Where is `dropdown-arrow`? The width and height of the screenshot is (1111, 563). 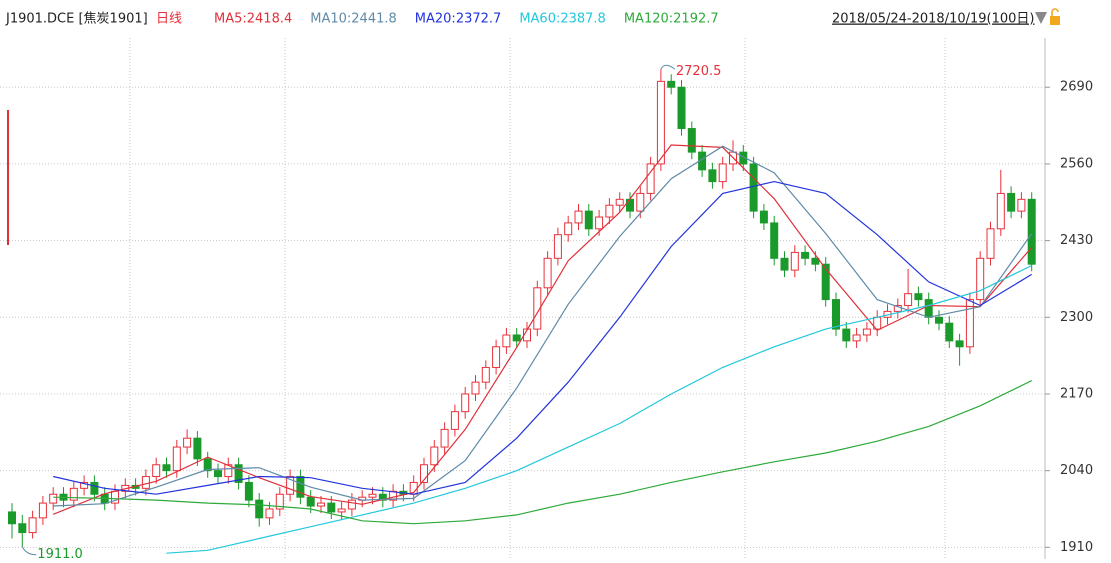 dropdown-arrow is located at coordinates (1041, 18).